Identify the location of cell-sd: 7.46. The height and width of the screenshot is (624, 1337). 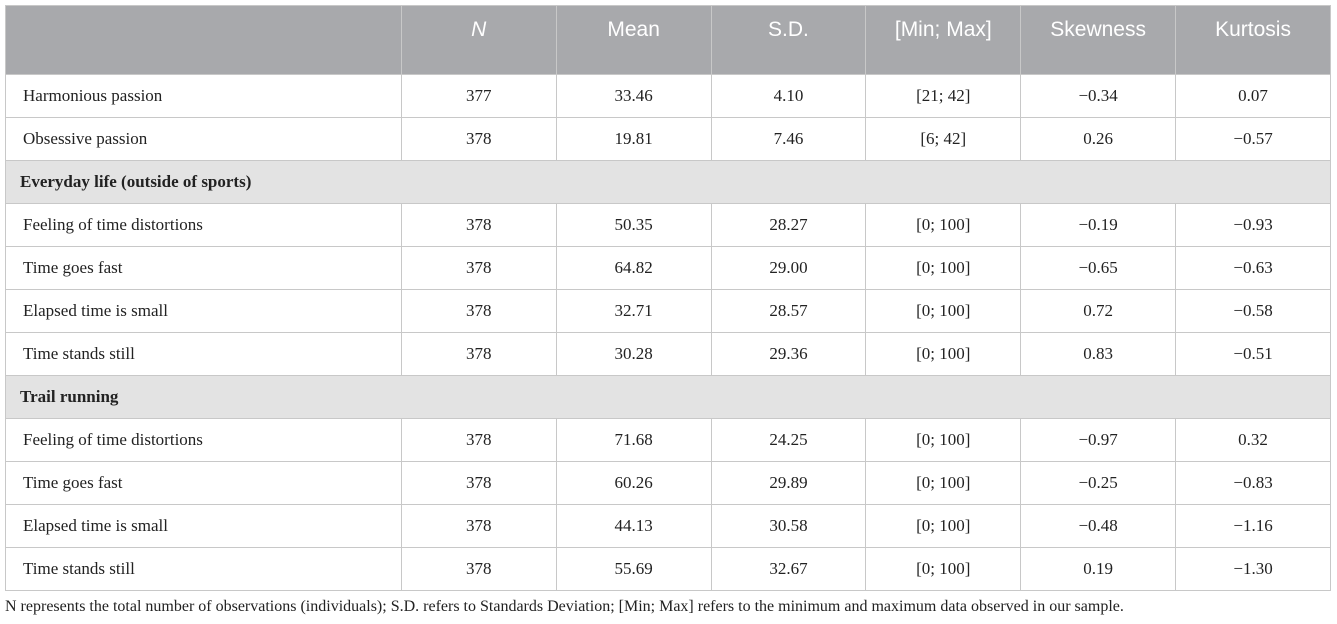
(788, 139).